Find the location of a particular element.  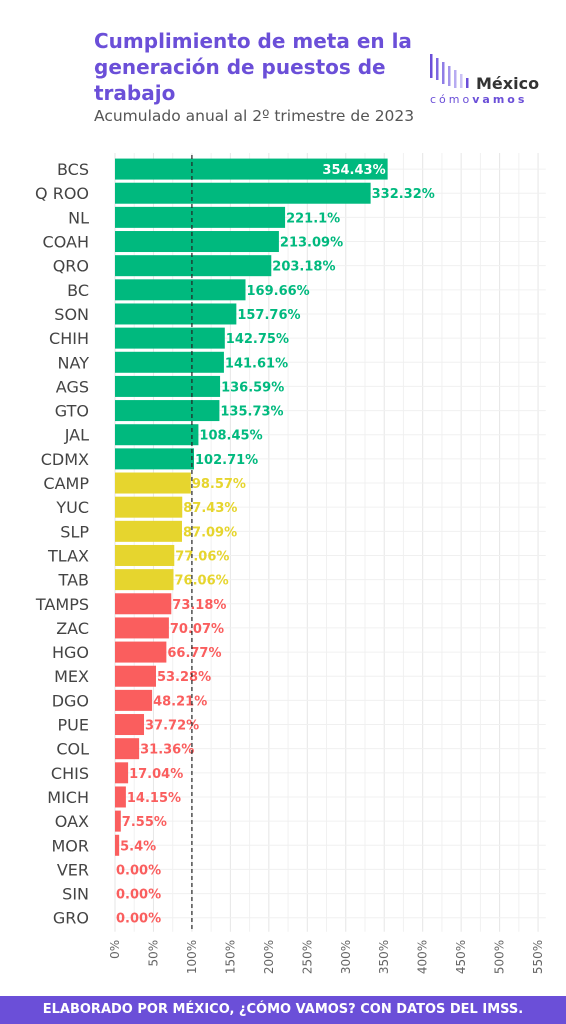

category-label: QRO is located at coordinates (71, 266).